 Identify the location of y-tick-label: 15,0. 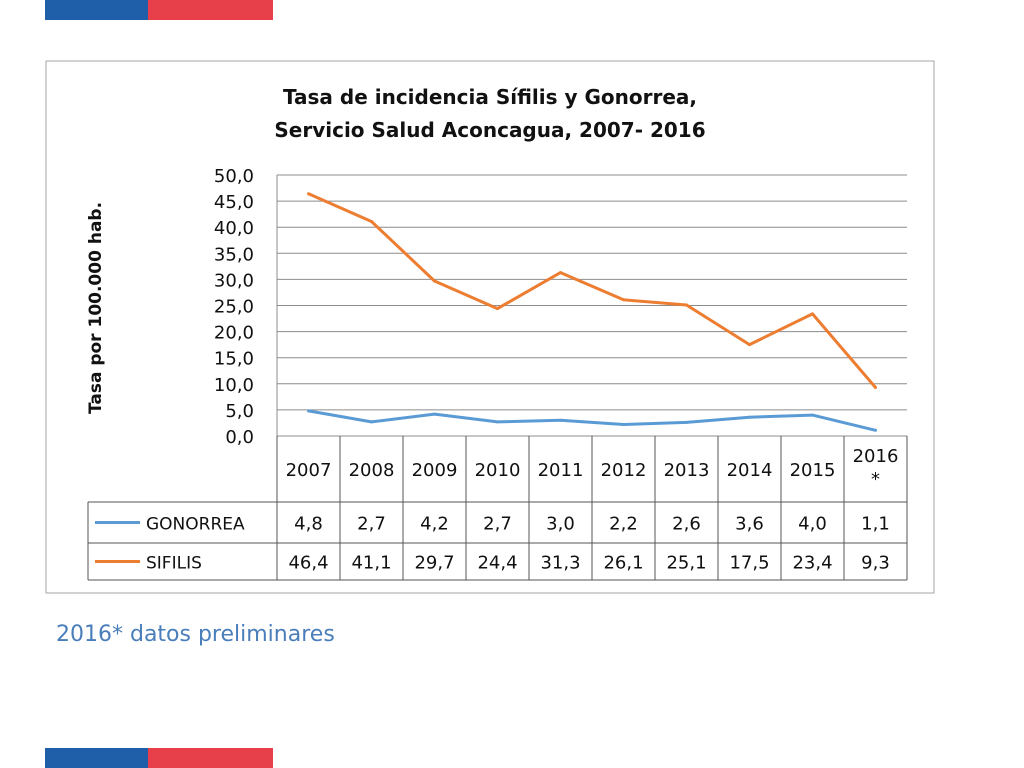
(234, 359).